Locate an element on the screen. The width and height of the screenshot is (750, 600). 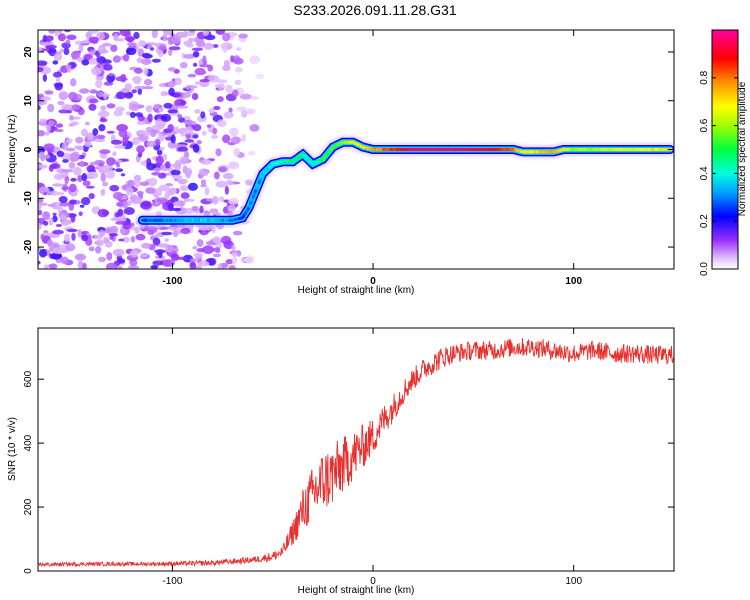
y-tick-label: 0 is located at coordinates (28, 571).